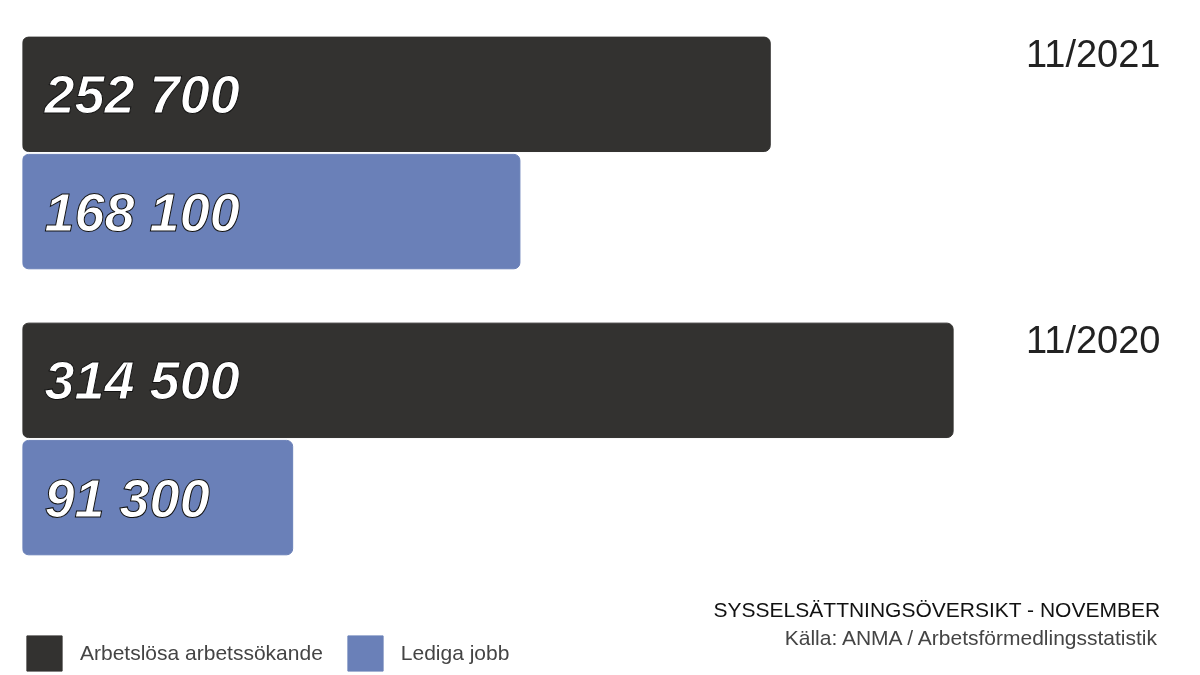 The height and width of the screenshot is (675, 1200). What do you see at coordinates (971, 637) in the screenshot?
I see `text: Källa: ANMA / Arbetsförmedlingsstatistik` at bounding box center [971, 637].